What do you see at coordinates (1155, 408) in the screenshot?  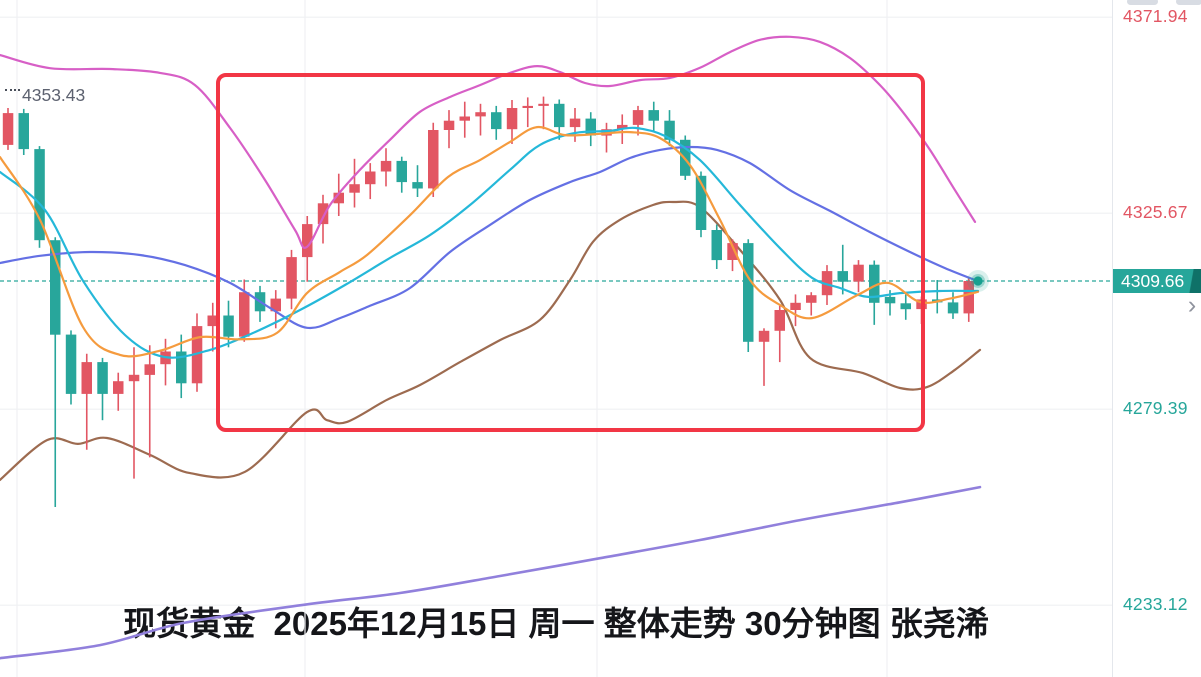 I see `axis-price-label: 4279.39` at bounding box center [1155, 408].